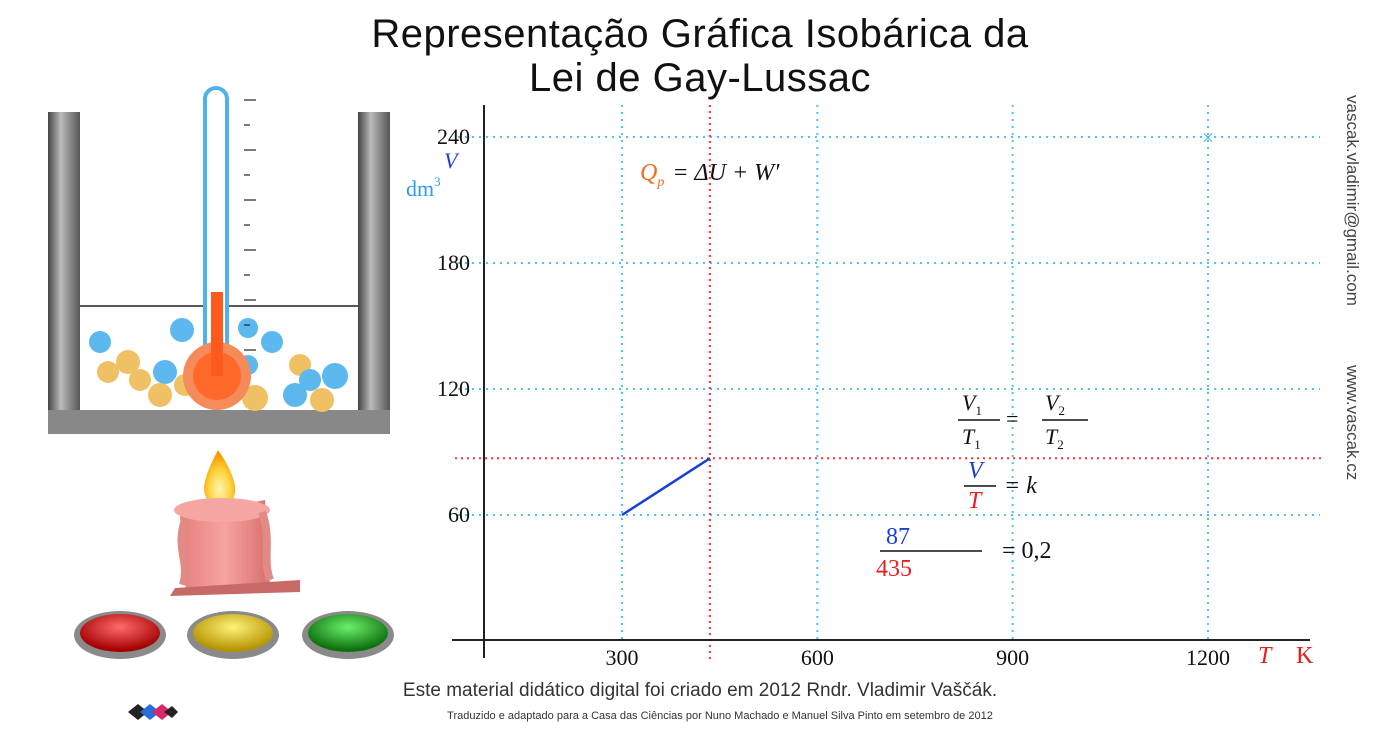 Image resolution: width=1400 pixels, height=730 pixels. I want to click on t1-subscript: 1, so click(977, 444).